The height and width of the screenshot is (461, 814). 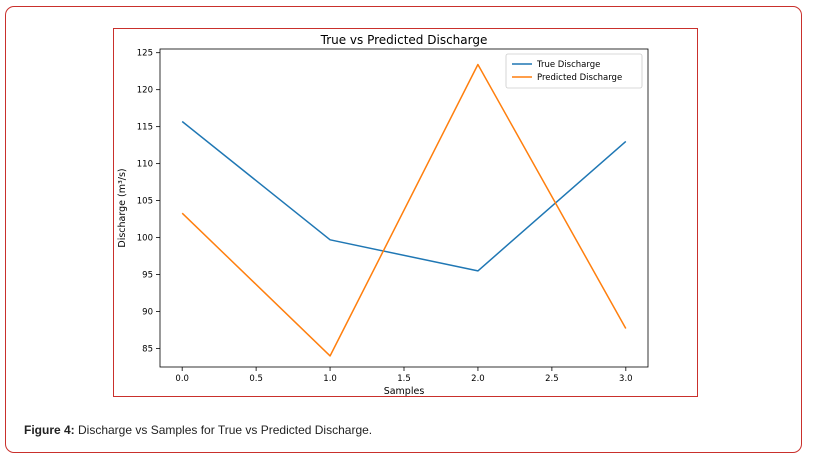 What do you see at coordinates (478, 379) in the screenshot?
I see `x-tick-label: 2.0` at bounding box center [478, 379].